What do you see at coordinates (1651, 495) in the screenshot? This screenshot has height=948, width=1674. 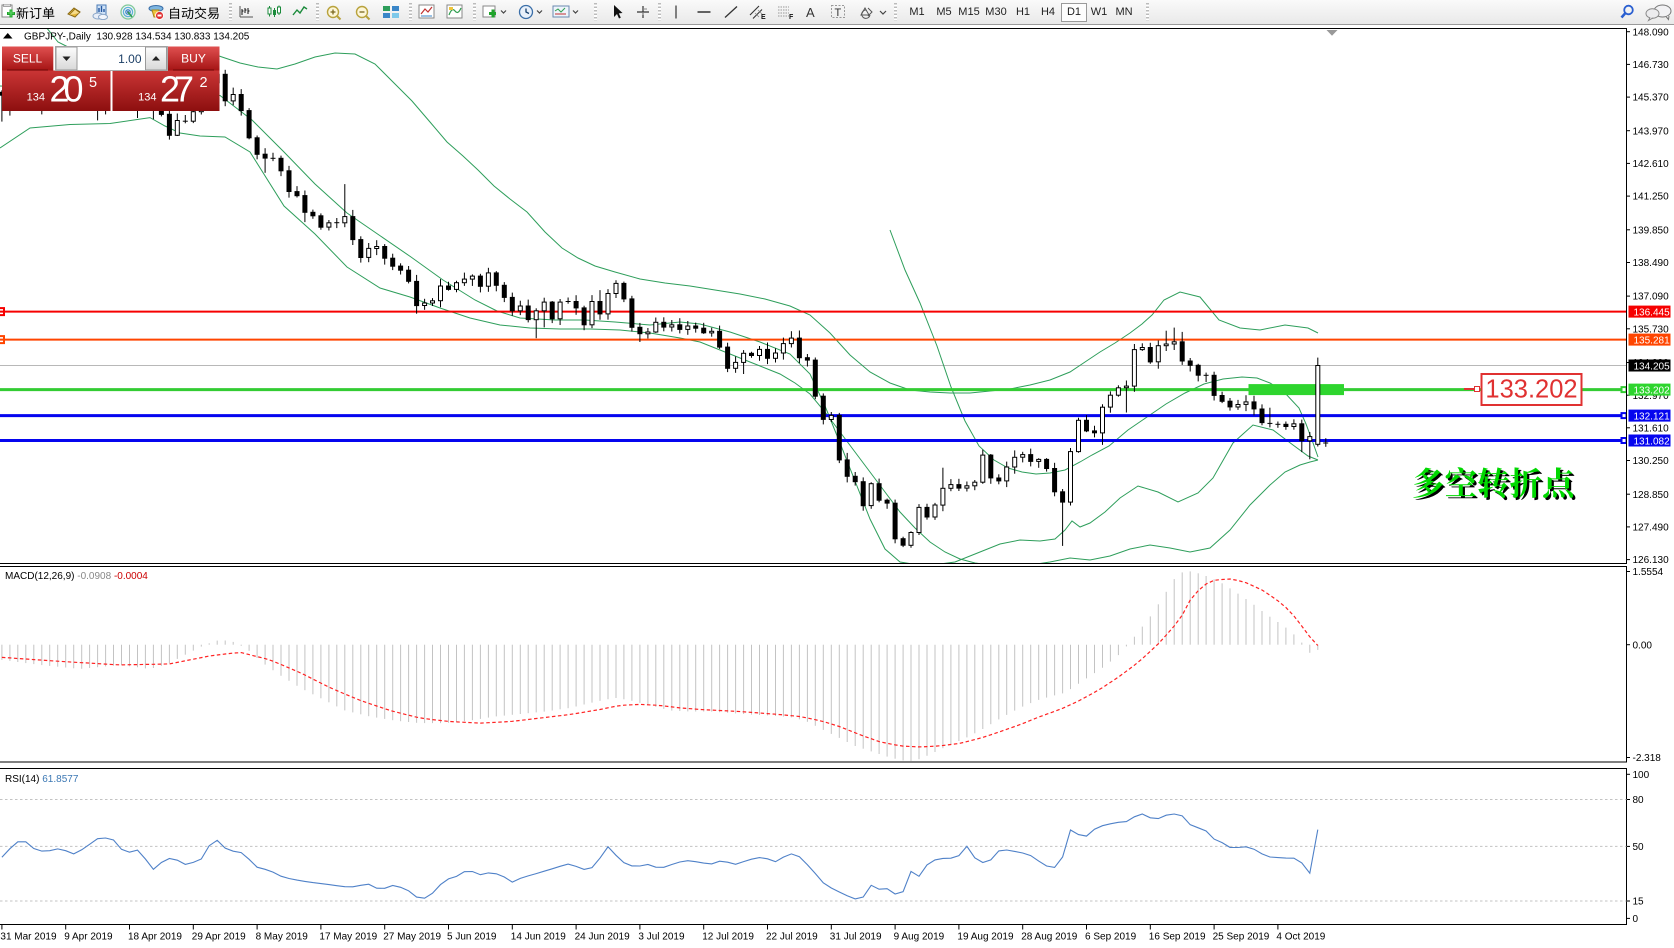 I see `svg-text: 128.850` at bounding box center [1651, 495].